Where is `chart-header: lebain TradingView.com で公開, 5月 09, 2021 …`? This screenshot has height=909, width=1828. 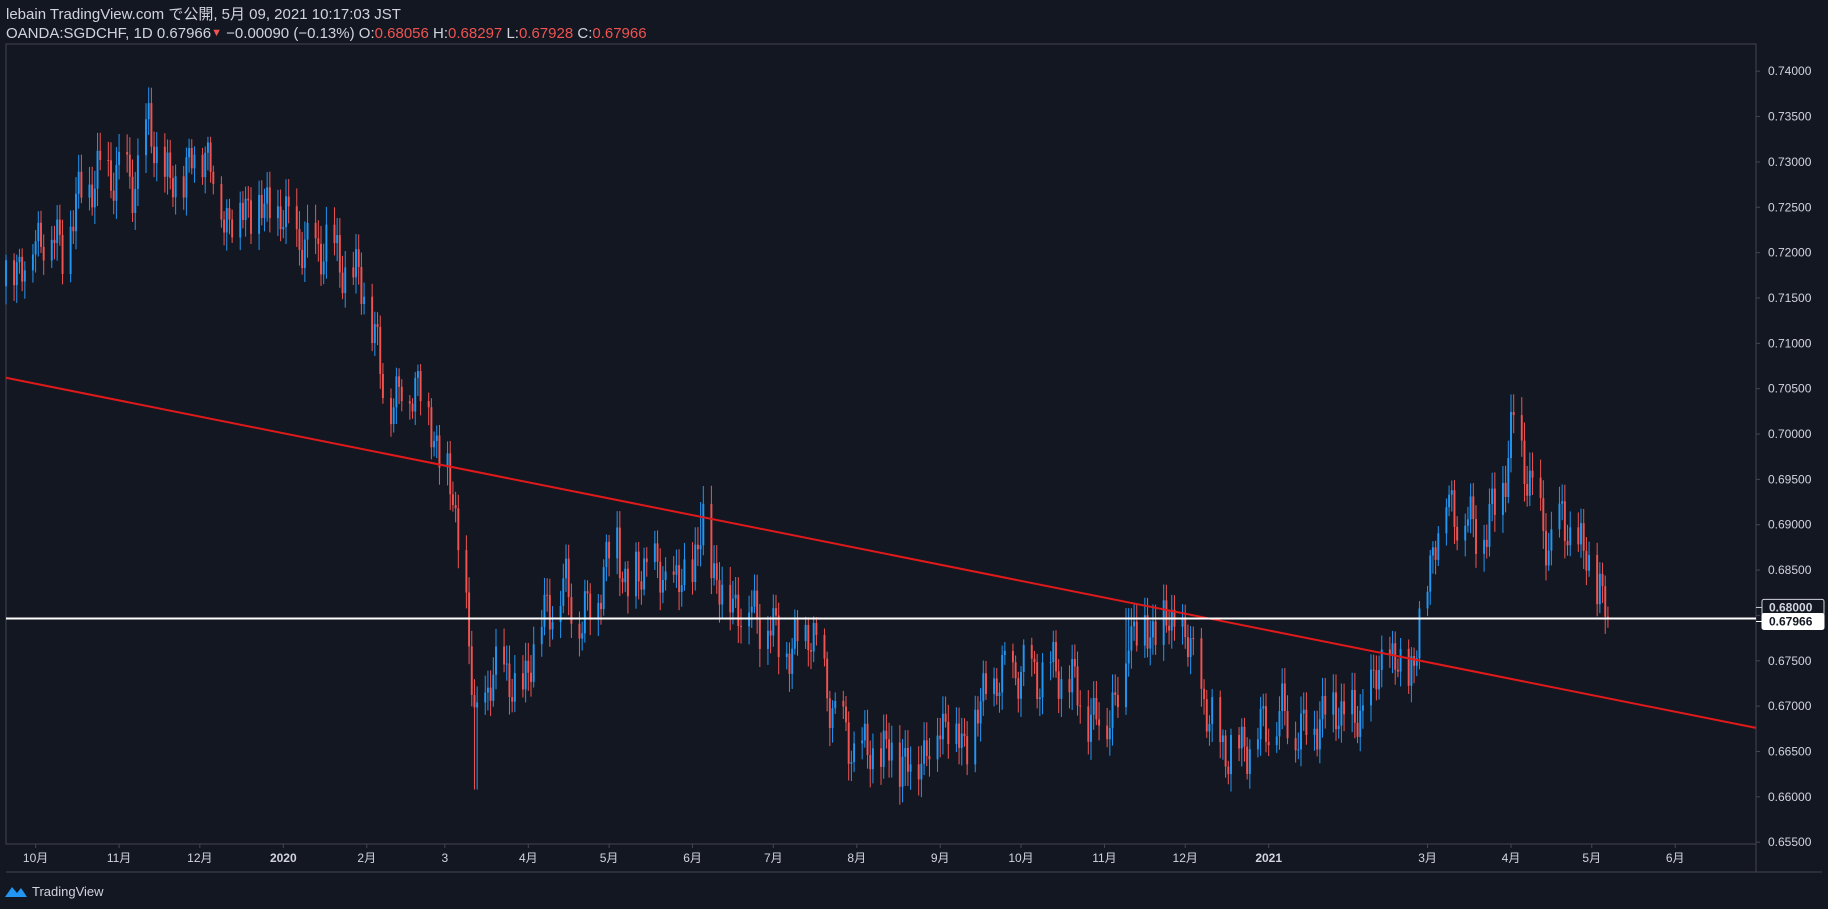
chart-header: lebain TradingView.com で公開, 5月 09, 2021 … is located at coordinates (326, 24).